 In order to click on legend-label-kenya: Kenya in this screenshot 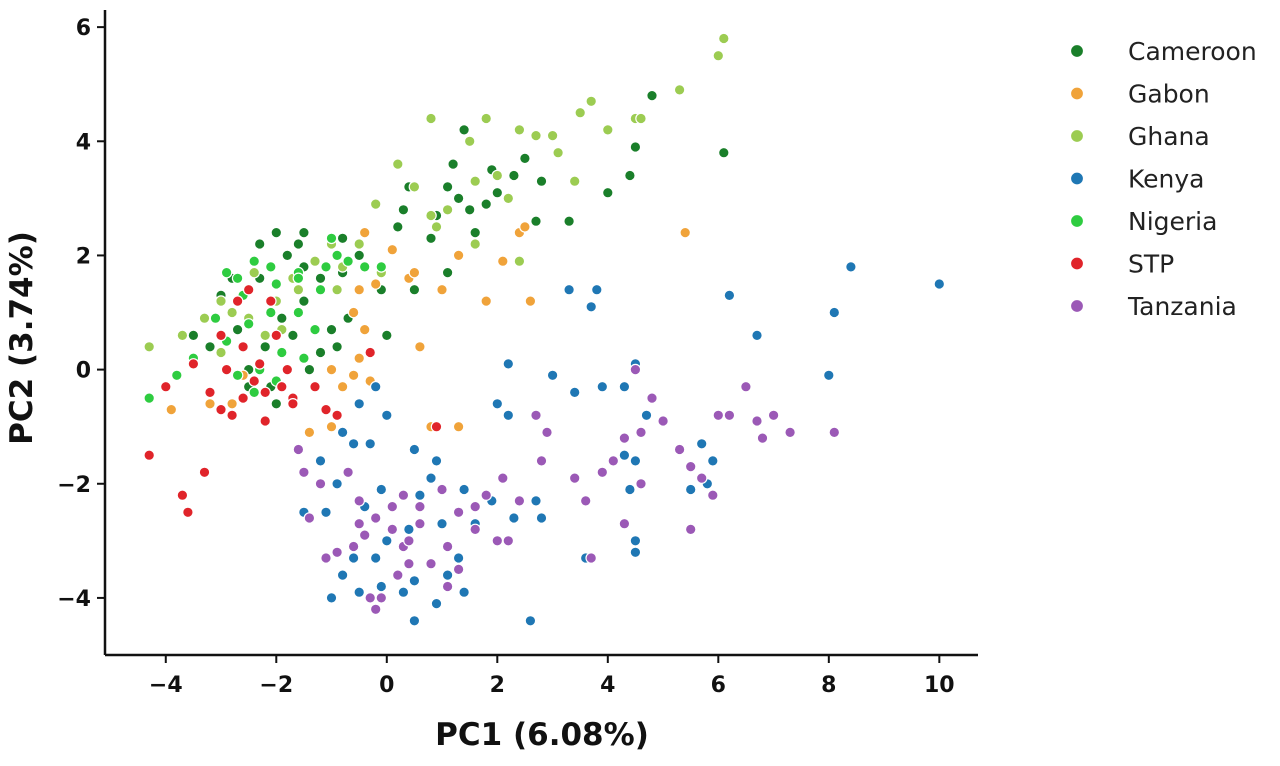, I will do `click(1166, 179)`.